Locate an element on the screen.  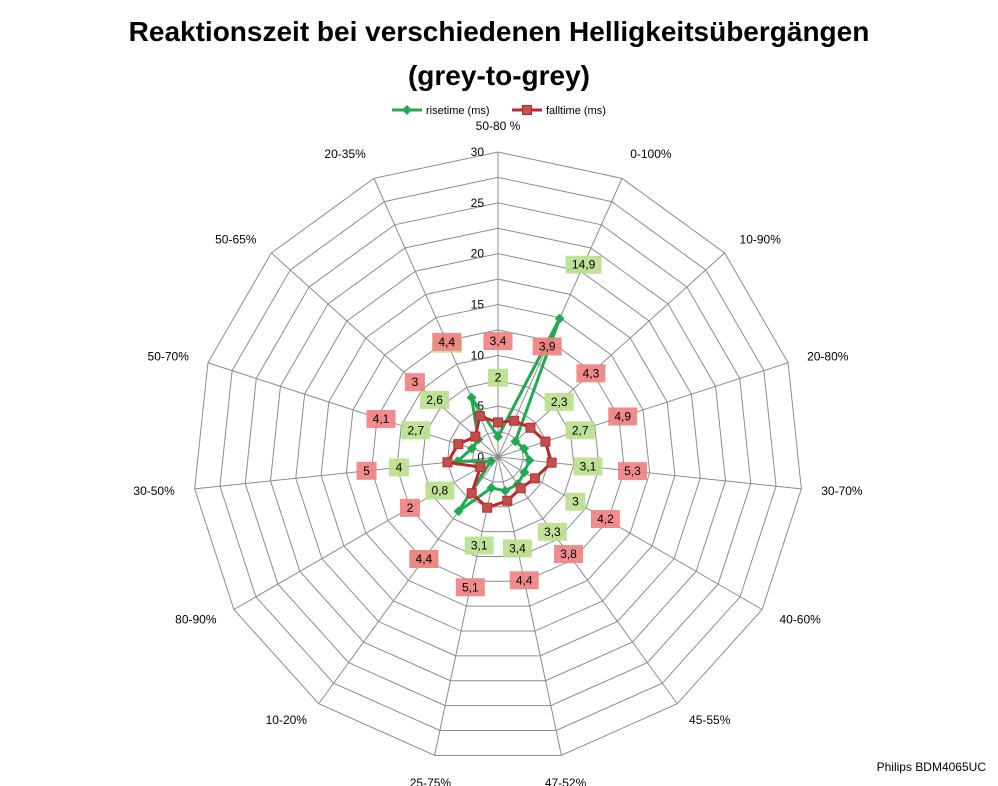
category-label: 50-65% is located at coordinates (236, 240).